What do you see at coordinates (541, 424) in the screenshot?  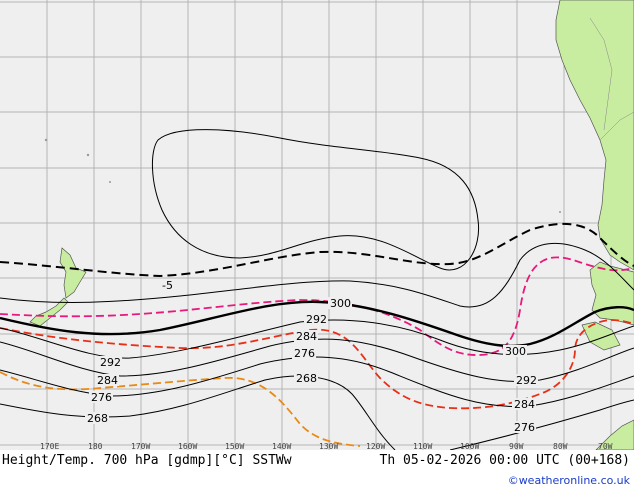 I see `contour-268b` at bounding box center [541, 424].